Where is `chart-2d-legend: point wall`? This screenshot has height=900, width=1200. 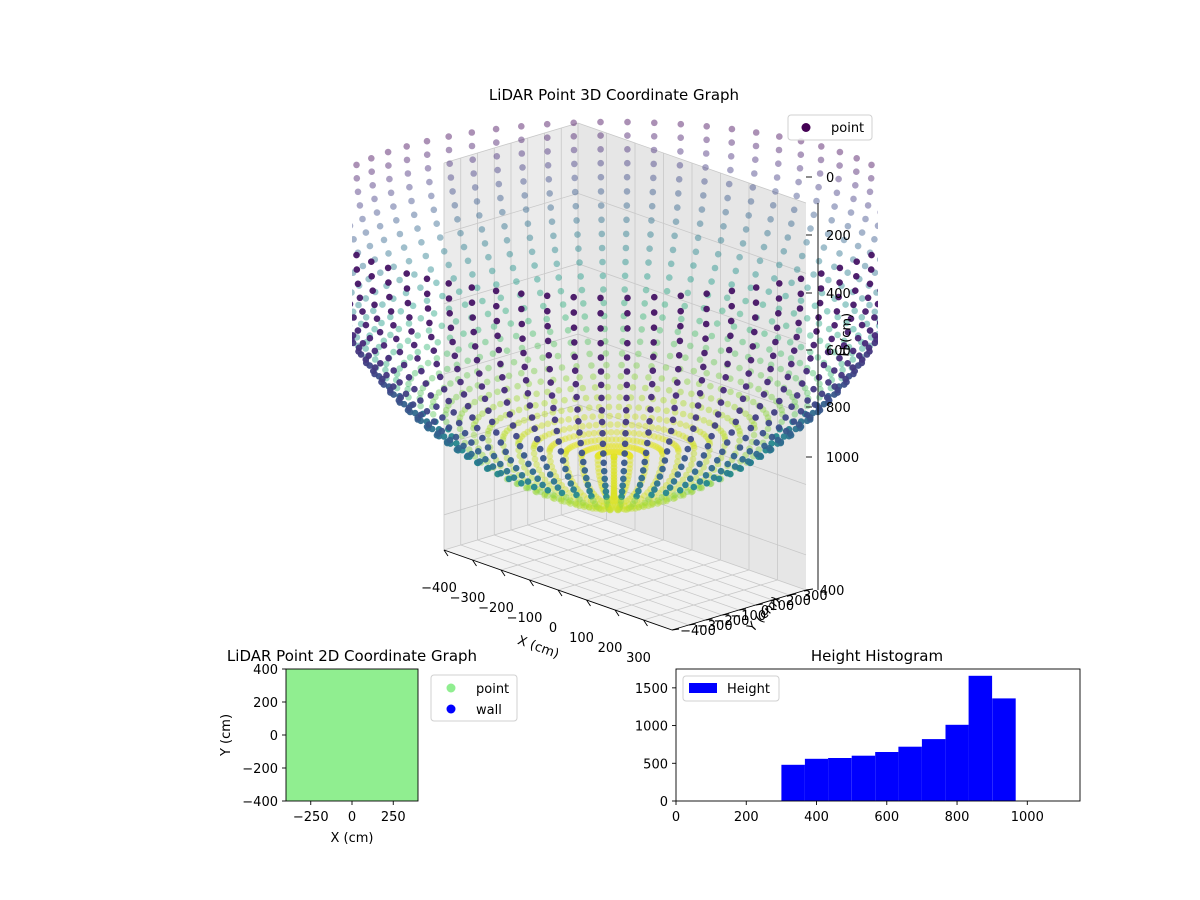
chart-2d-legend: point wall is located at coordinates (474, 698).